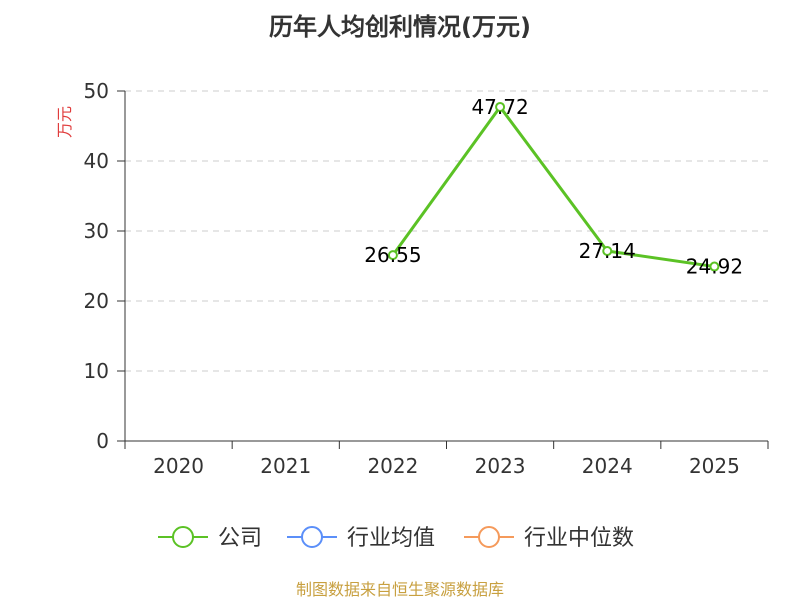 Image resolution: width=800 pixels, height=600 pixels. I want to click on data-label: 24.92, so click(714, 267).